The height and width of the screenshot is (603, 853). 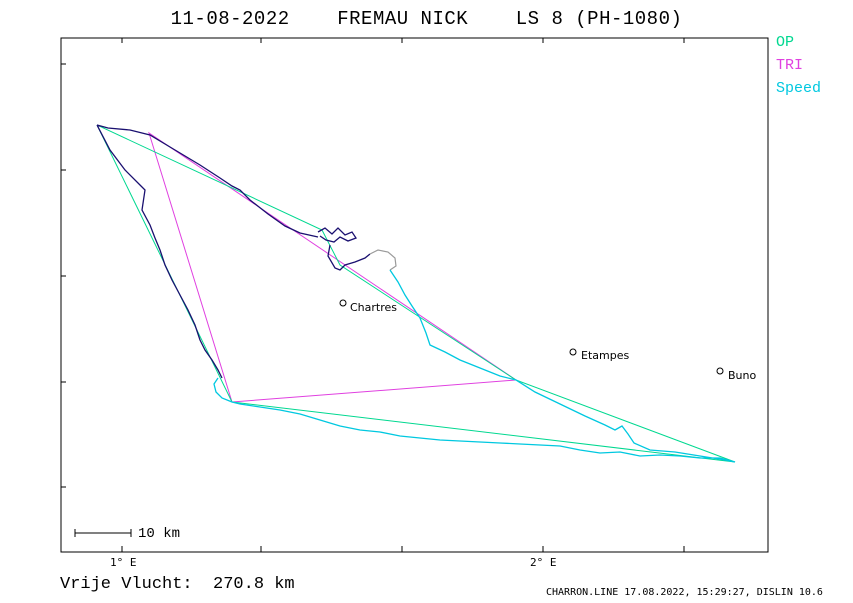 What do you see at coordinates (426, 19) in the screenshot?
I see `page-title: 11-08-2022 FREMAU NICK LS 8 (PH-1080)` at bounding box center [426, 19].